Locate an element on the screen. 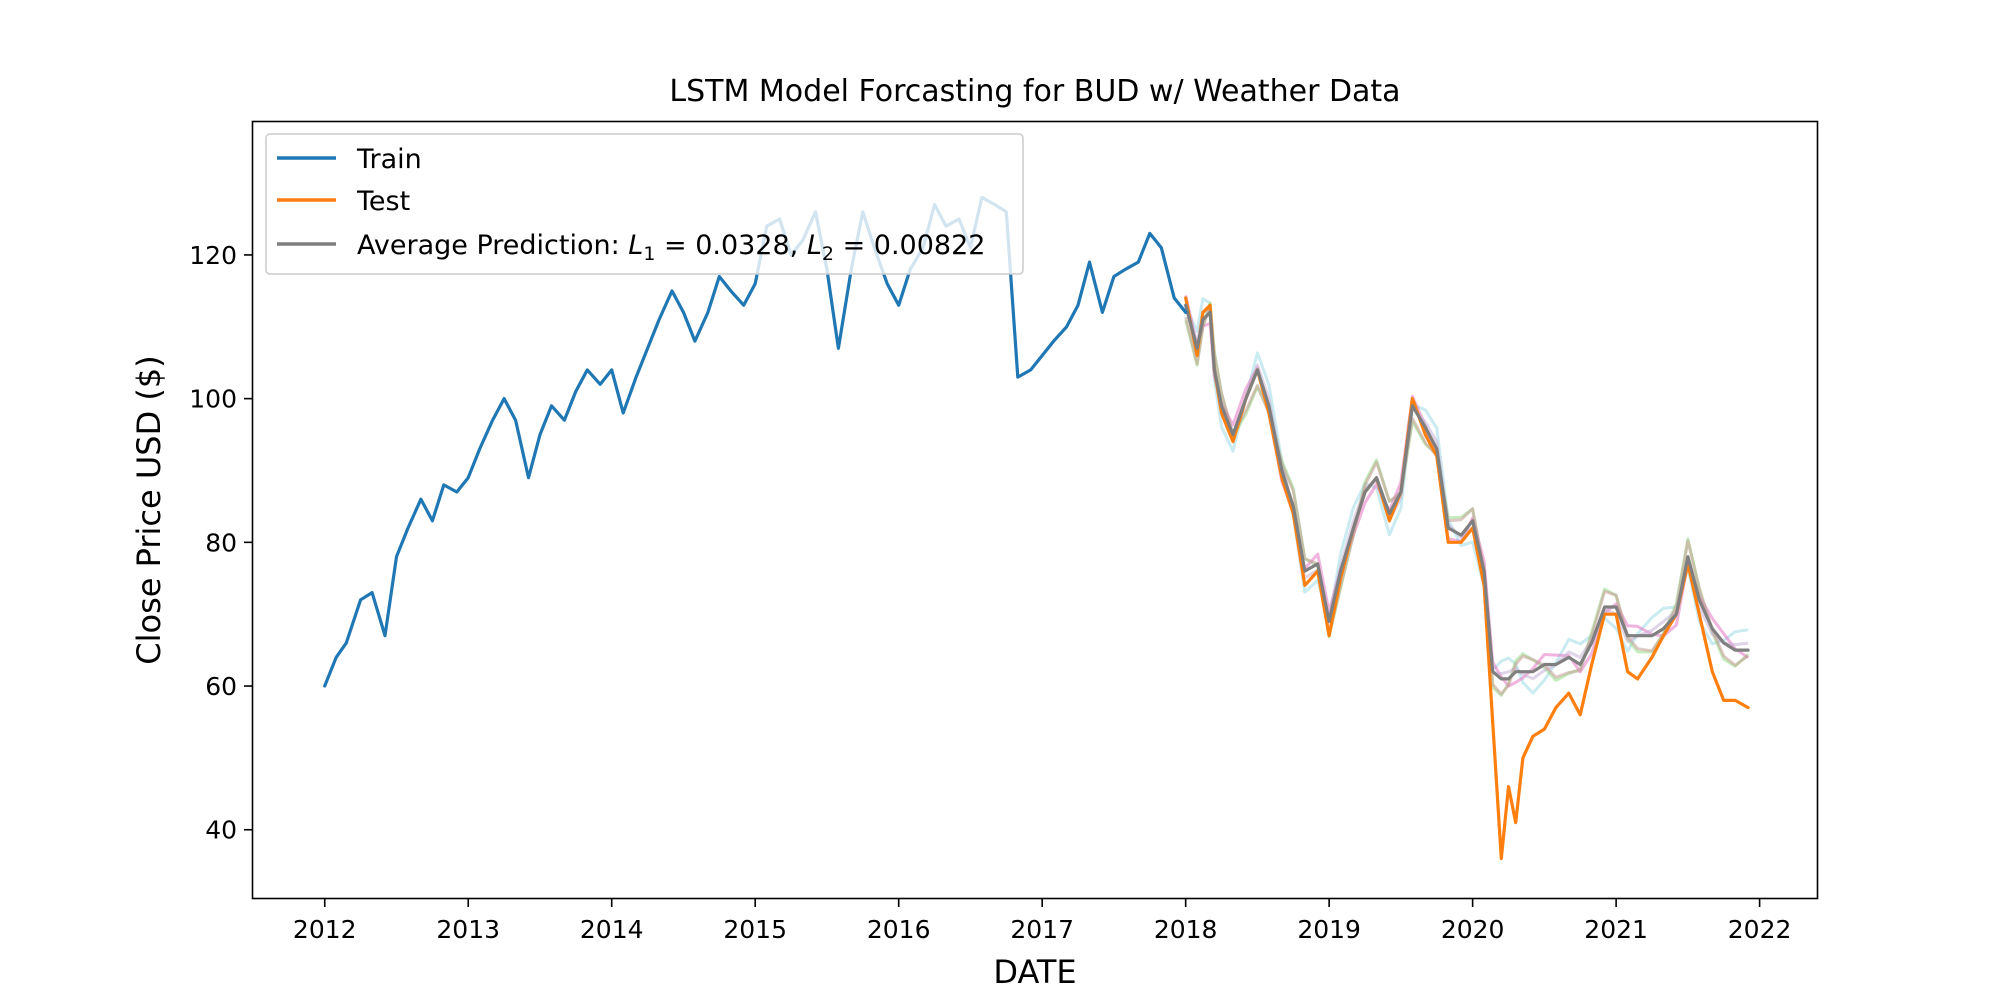 The width and height of the screenshot is (2000, 1000). x-tick-label: 2014 is located at coordinates (612, 929).